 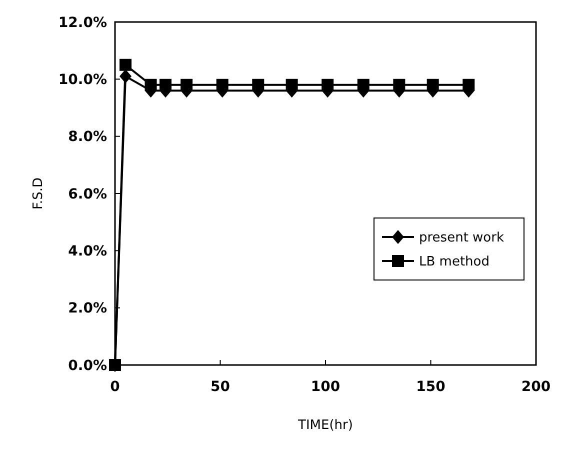 I want to click on y-tick-label: 4.0%, so click(x=87, y=252).